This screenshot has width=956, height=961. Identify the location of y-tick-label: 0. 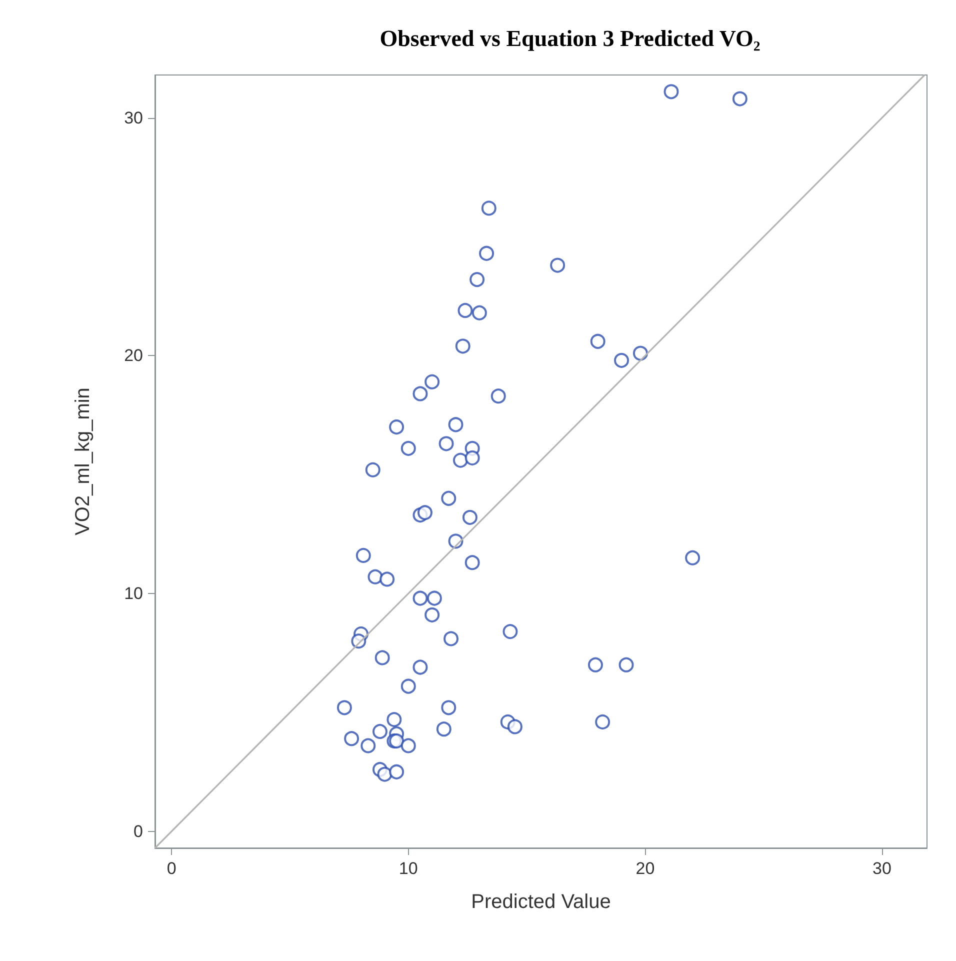
(138, 831).